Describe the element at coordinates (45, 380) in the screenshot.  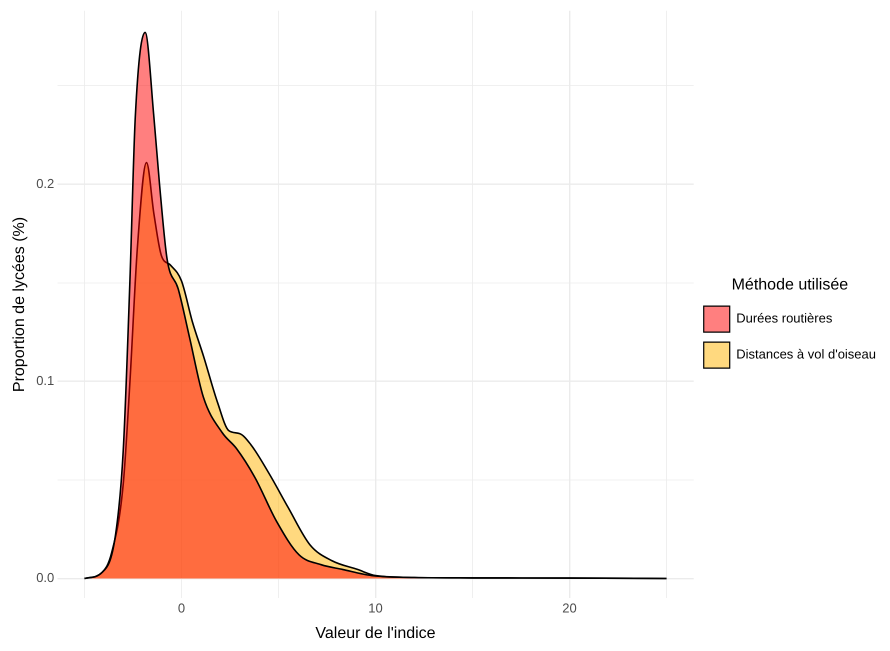
I see `y-tick-label: 0.1` at that location.